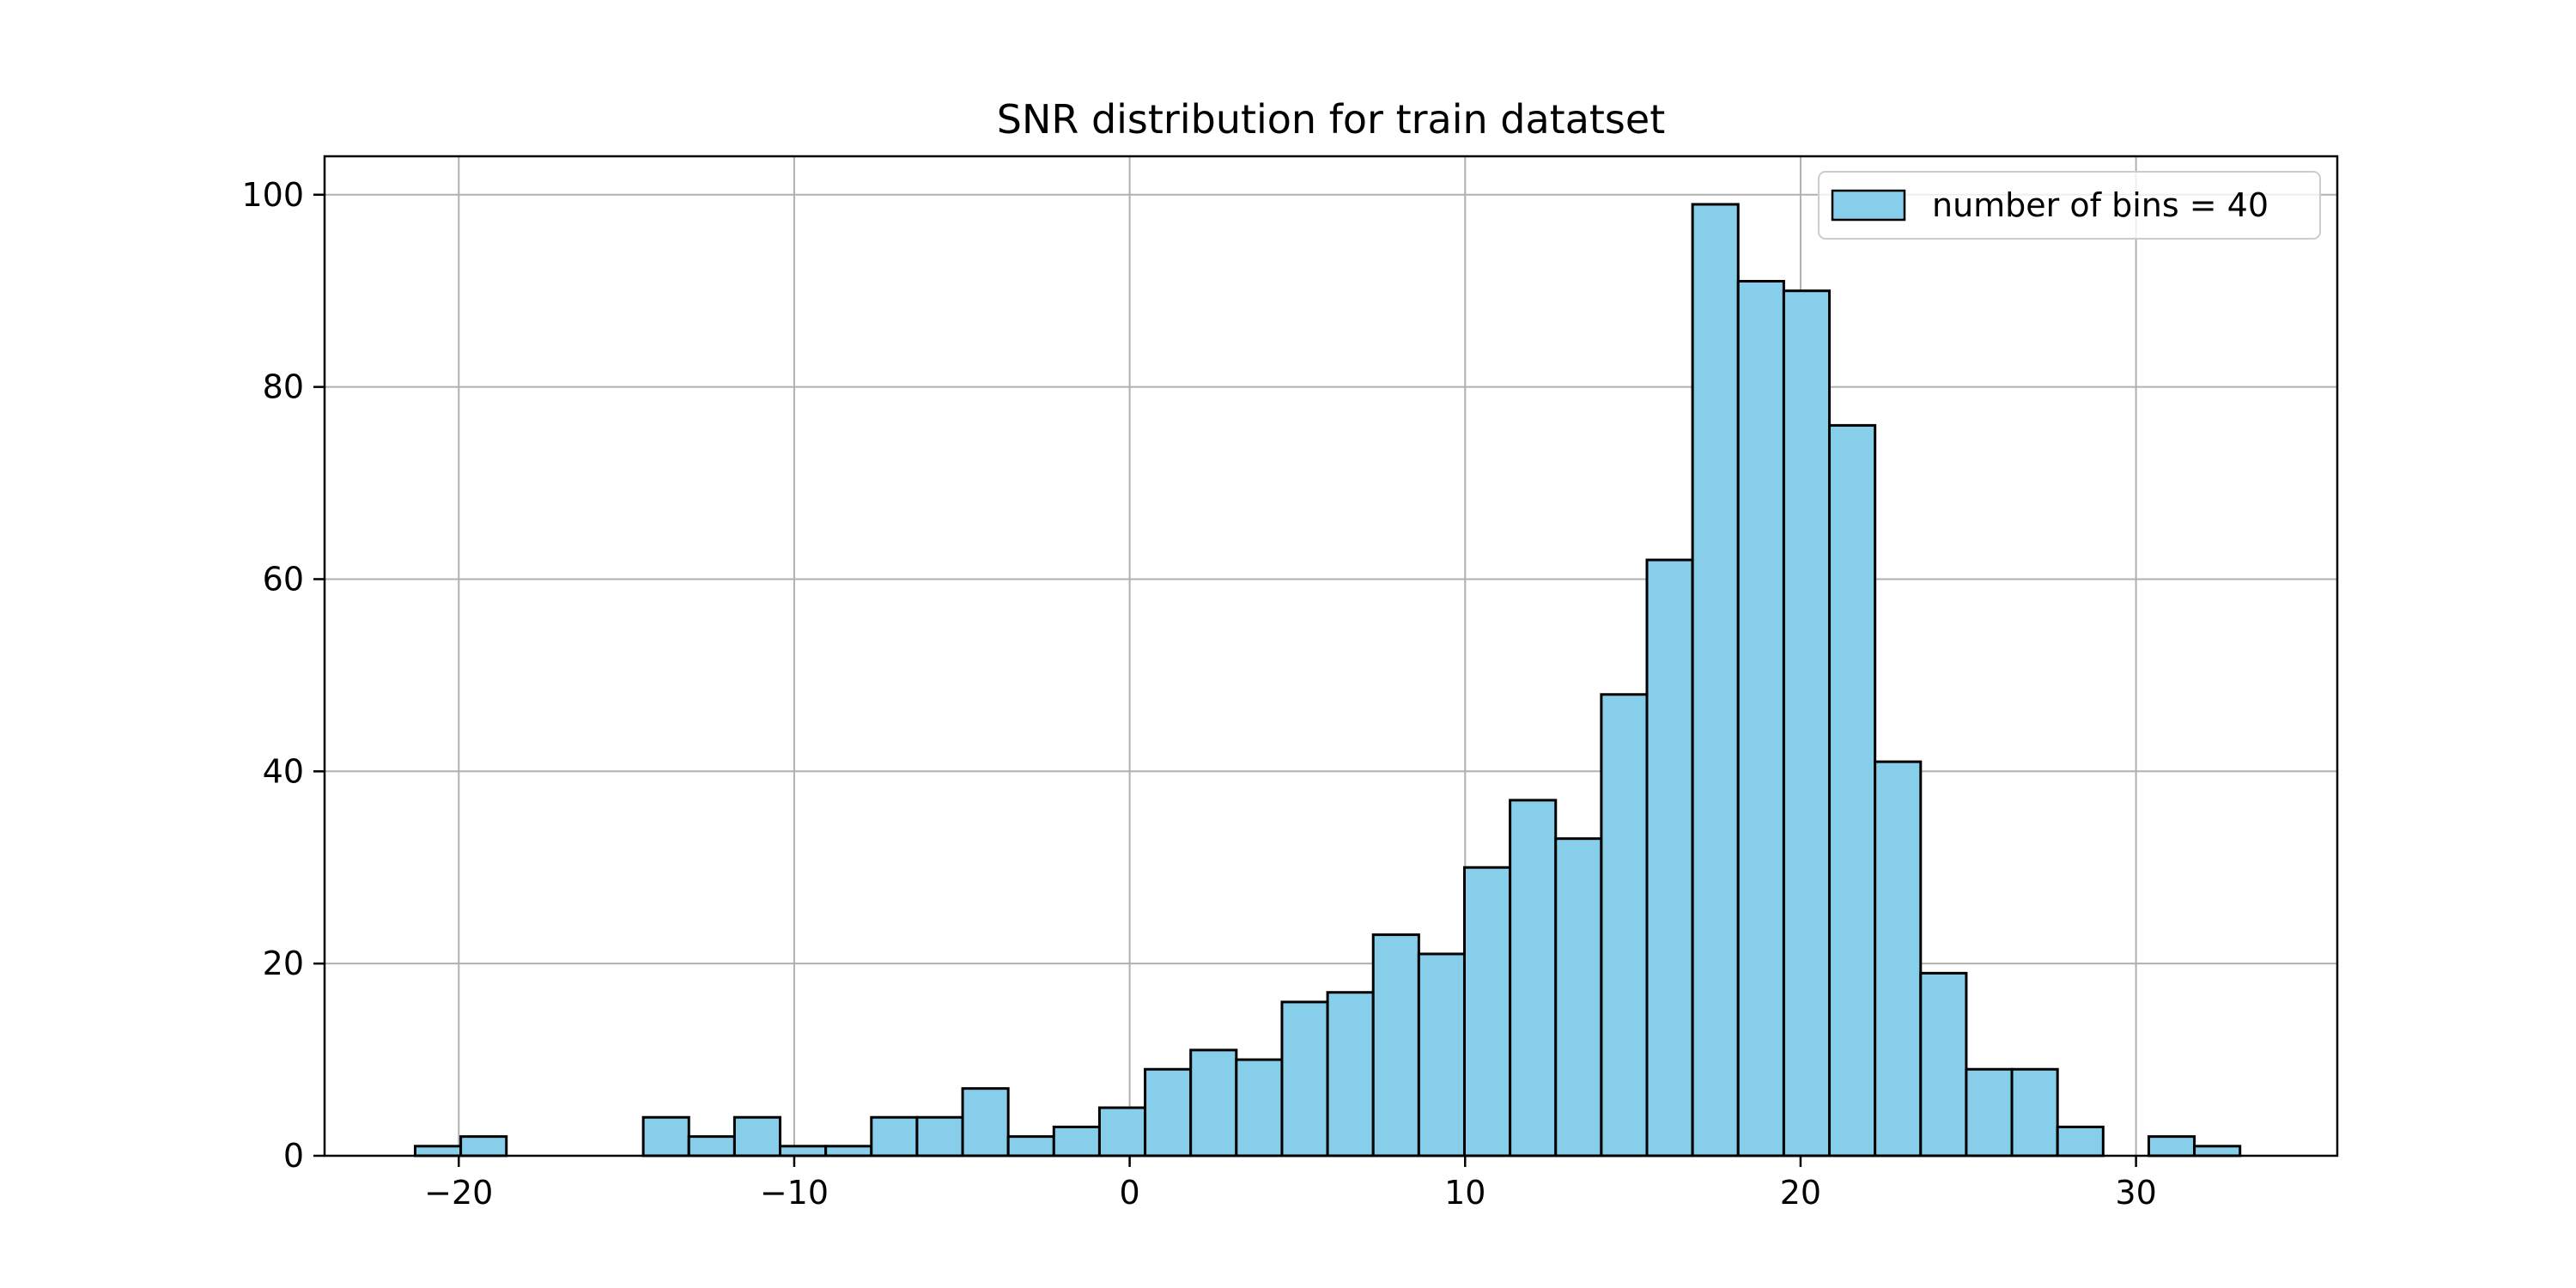  Describe the element at coordinates (293, 1156) in the screenshot. I see `y-tick-label: 0` at that location.